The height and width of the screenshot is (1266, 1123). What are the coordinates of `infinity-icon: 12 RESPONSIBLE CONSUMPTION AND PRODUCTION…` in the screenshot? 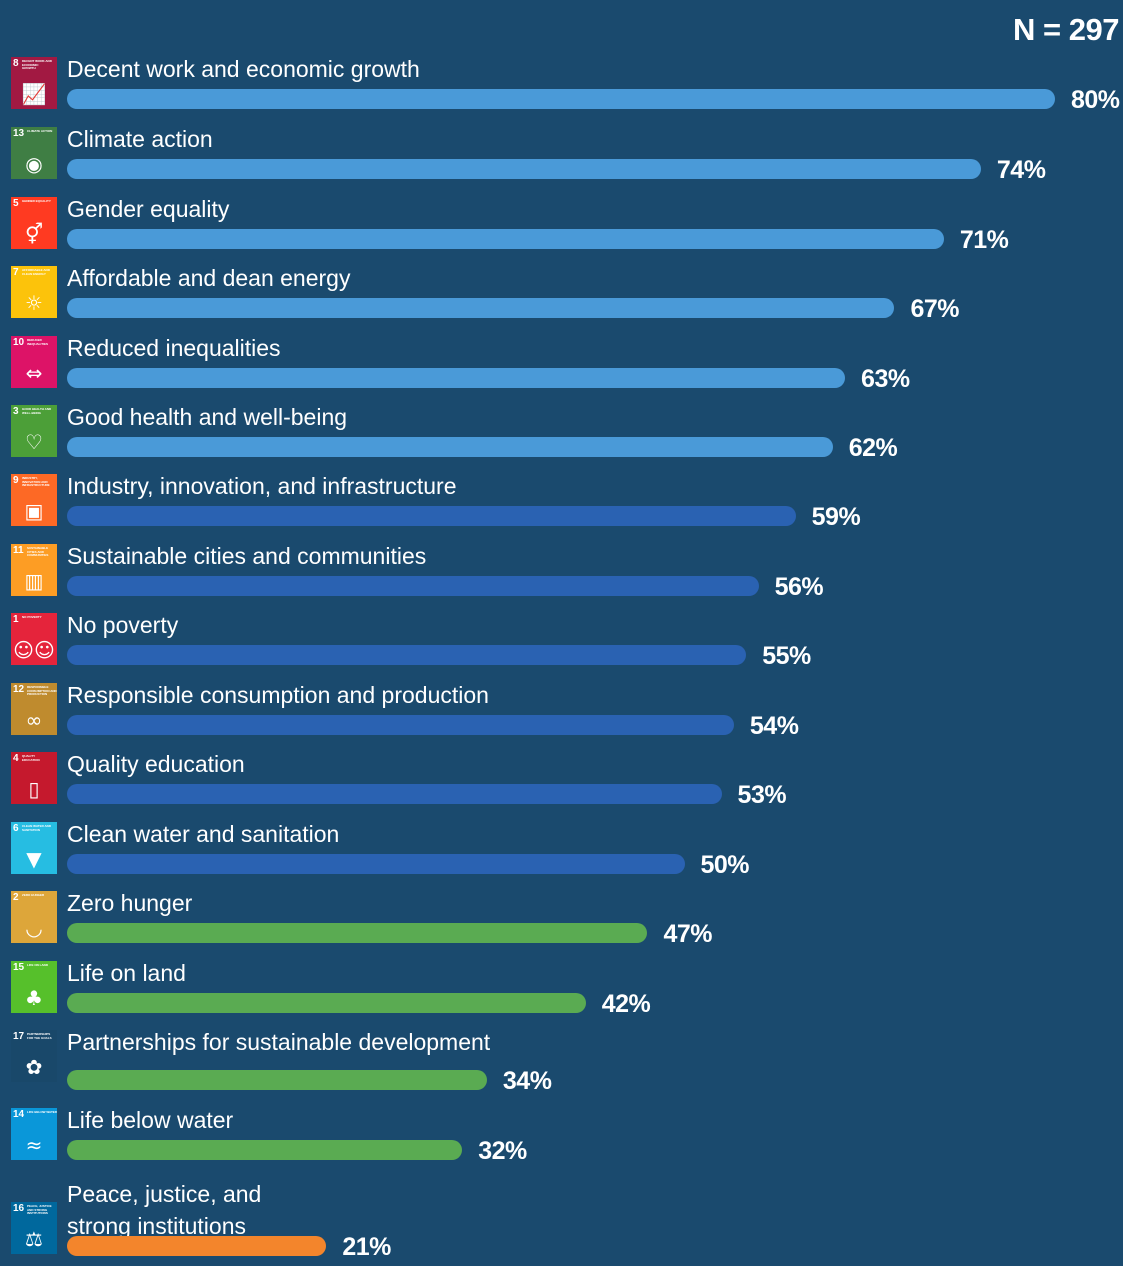 It's located at (34, 709).